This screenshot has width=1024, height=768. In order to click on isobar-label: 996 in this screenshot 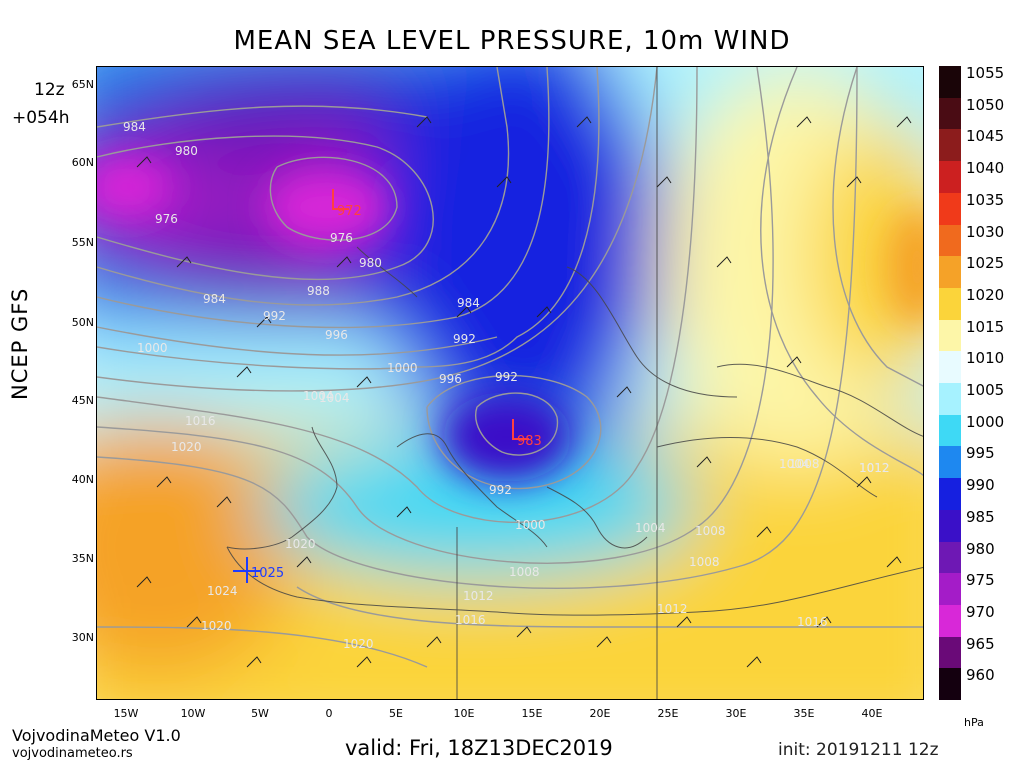, I will do `click(450, 379)`.